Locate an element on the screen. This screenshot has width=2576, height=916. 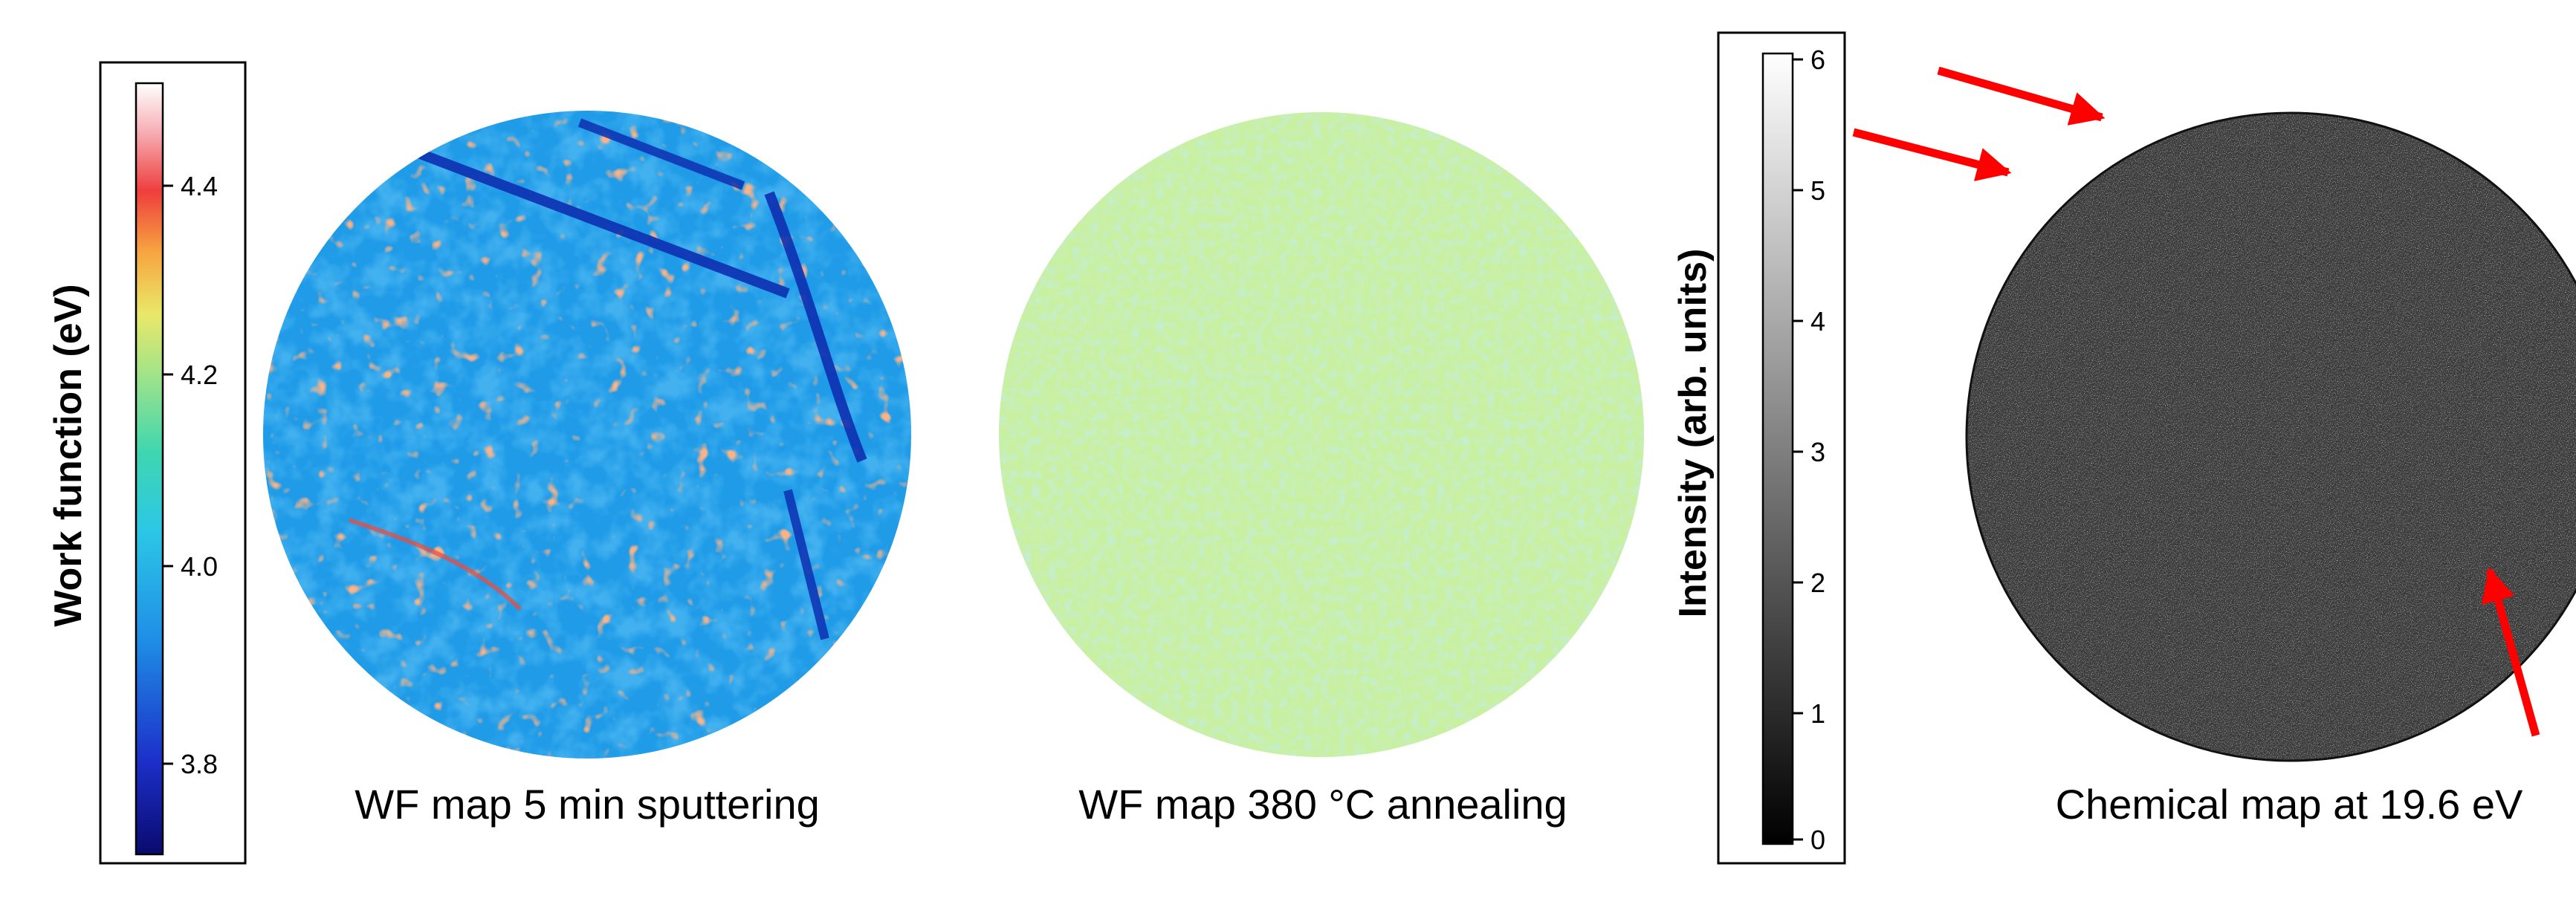
intensity-tick-label: 3 is located at coordinates (1818, 452).